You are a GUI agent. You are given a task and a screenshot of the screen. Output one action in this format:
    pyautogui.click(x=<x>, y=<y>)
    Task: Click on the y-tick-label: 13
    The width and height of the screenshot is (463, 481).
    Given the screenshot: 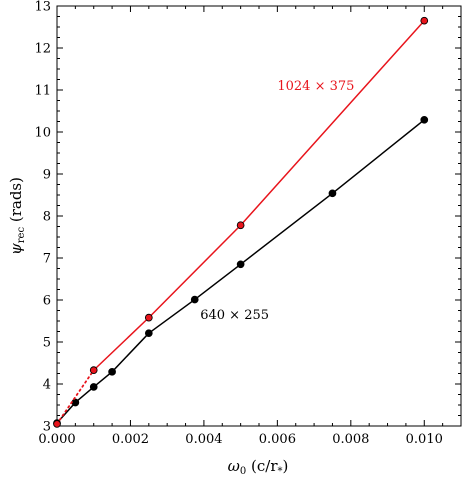 What is the action you would take?
    pyautogui.click(x=42, y=7)
    